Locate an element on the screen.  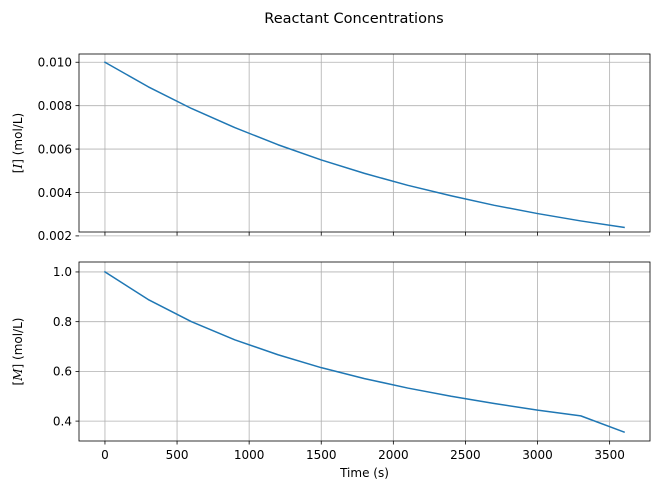
bottom-ytick-label-1: 1.0 is located at coordinates (62, 272).